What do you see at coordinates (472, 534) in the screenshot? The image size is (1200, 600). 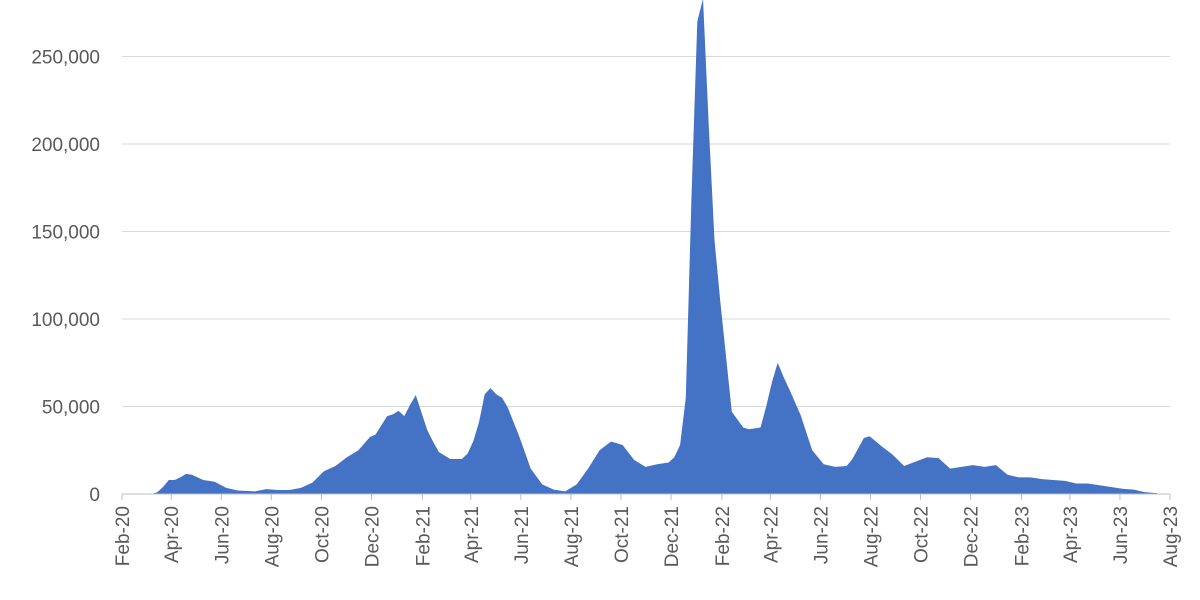 I see `x-tick-label: Apr-21` at bounding box center [472, 534].